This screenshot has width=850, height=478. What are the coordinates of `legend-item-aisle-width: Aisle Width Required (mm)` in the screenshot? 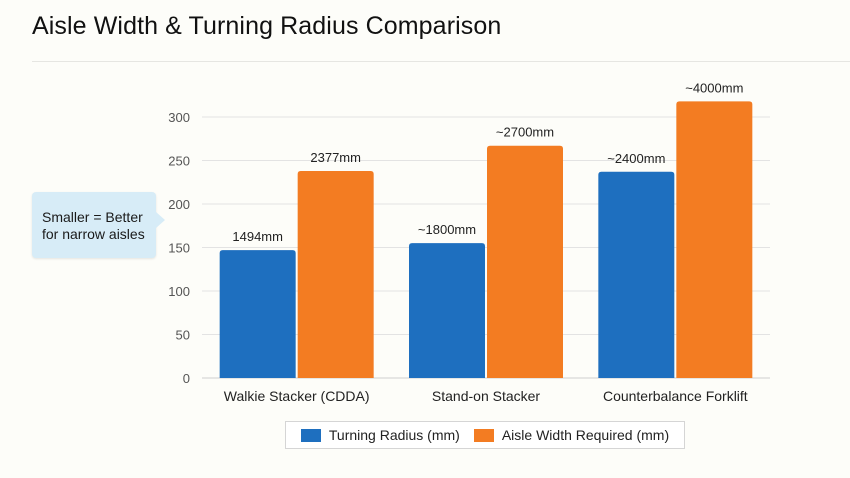 It's located at (571, 435).